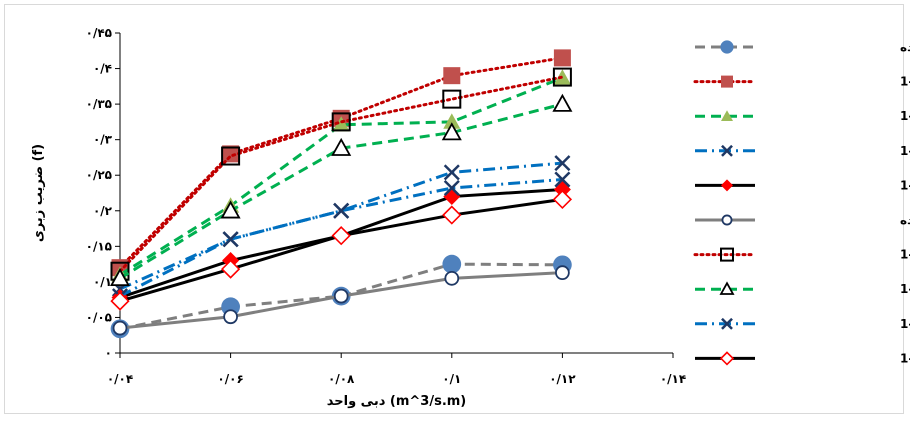  I want to click on y-tick-label: ۰/۲, so click(103, 211).